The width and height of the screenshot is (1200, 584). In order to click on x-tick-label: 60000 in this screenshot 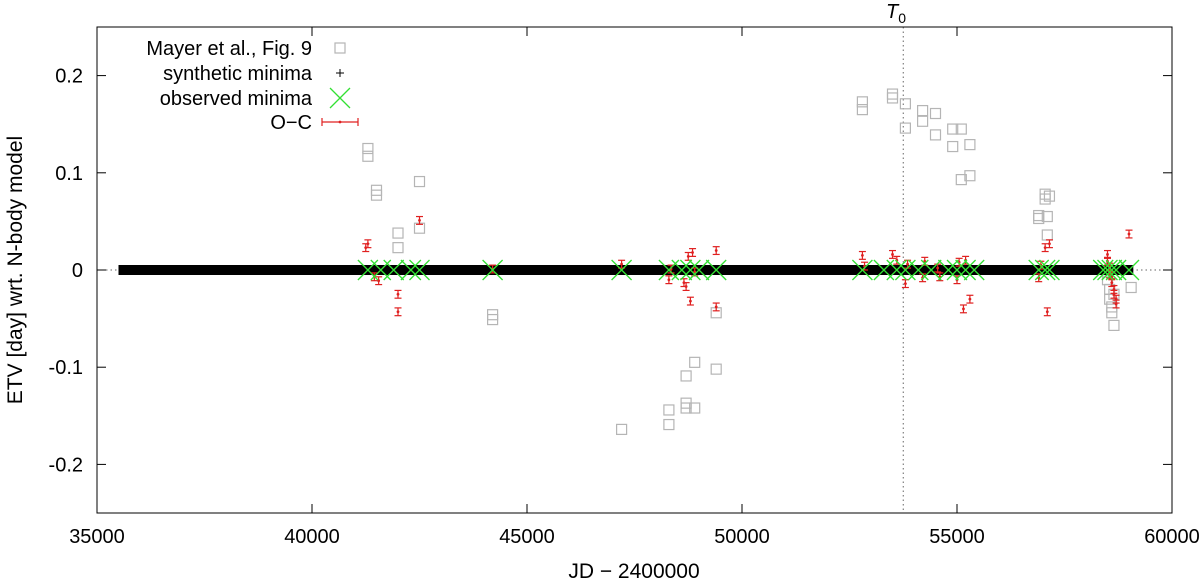, I will do `click(1172, 537)`.